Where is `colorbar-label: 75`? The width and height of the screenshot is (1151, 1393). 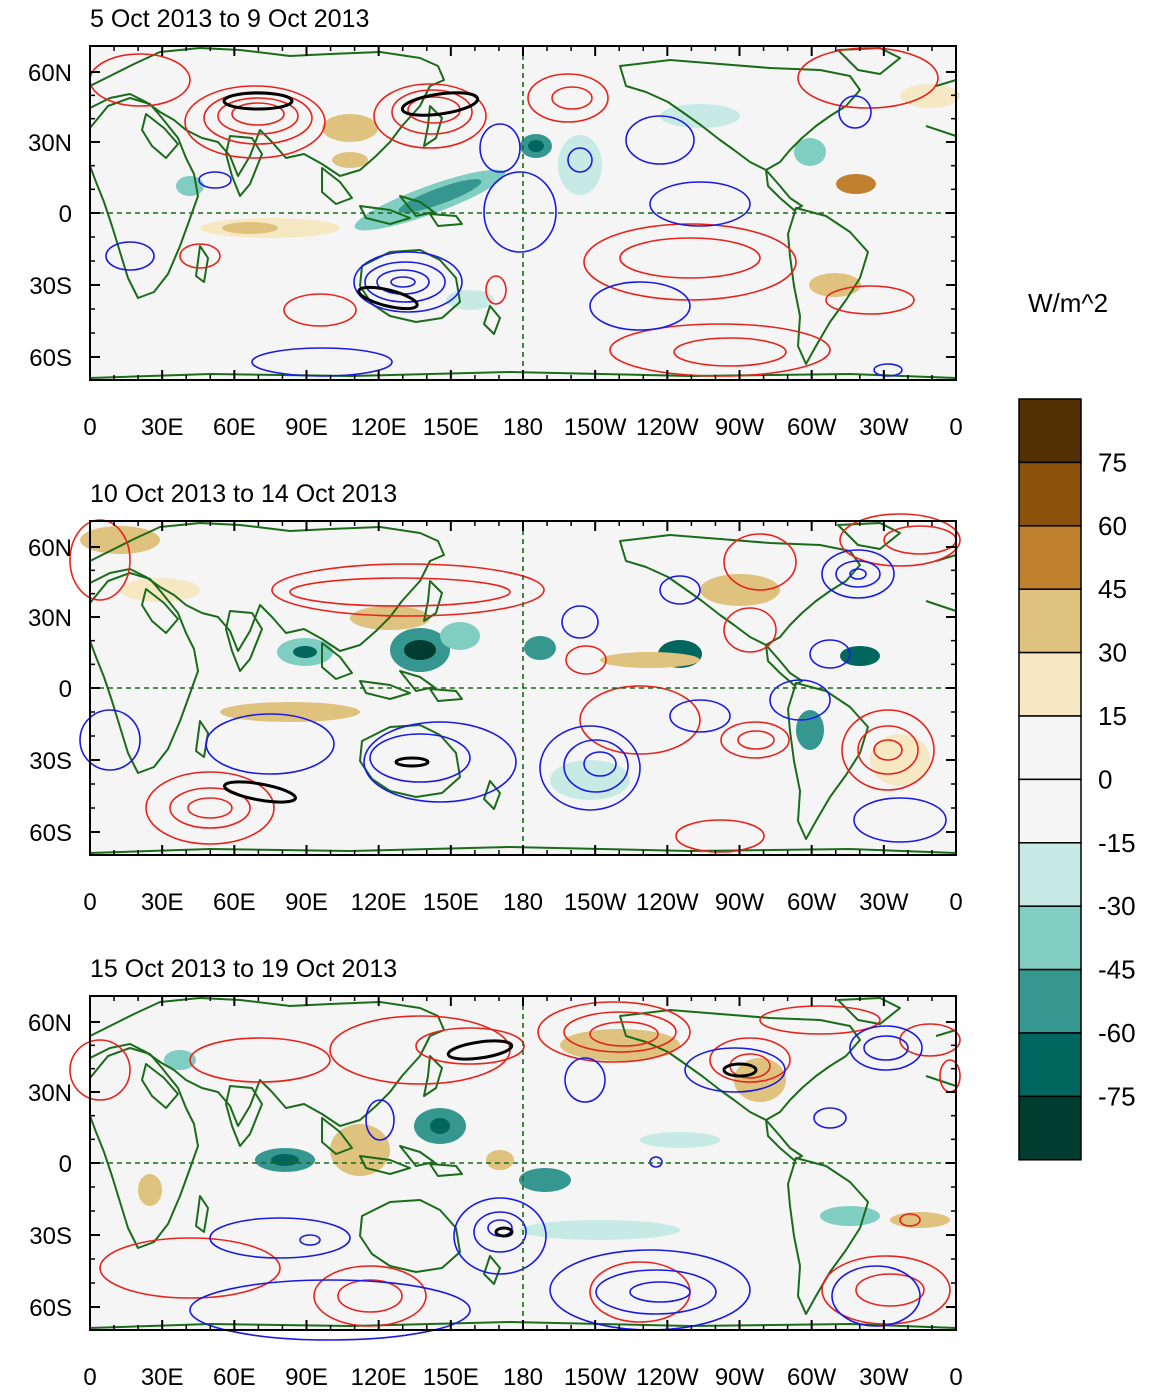 colorbar-label: 75 is located at coordinates (1112, 462).